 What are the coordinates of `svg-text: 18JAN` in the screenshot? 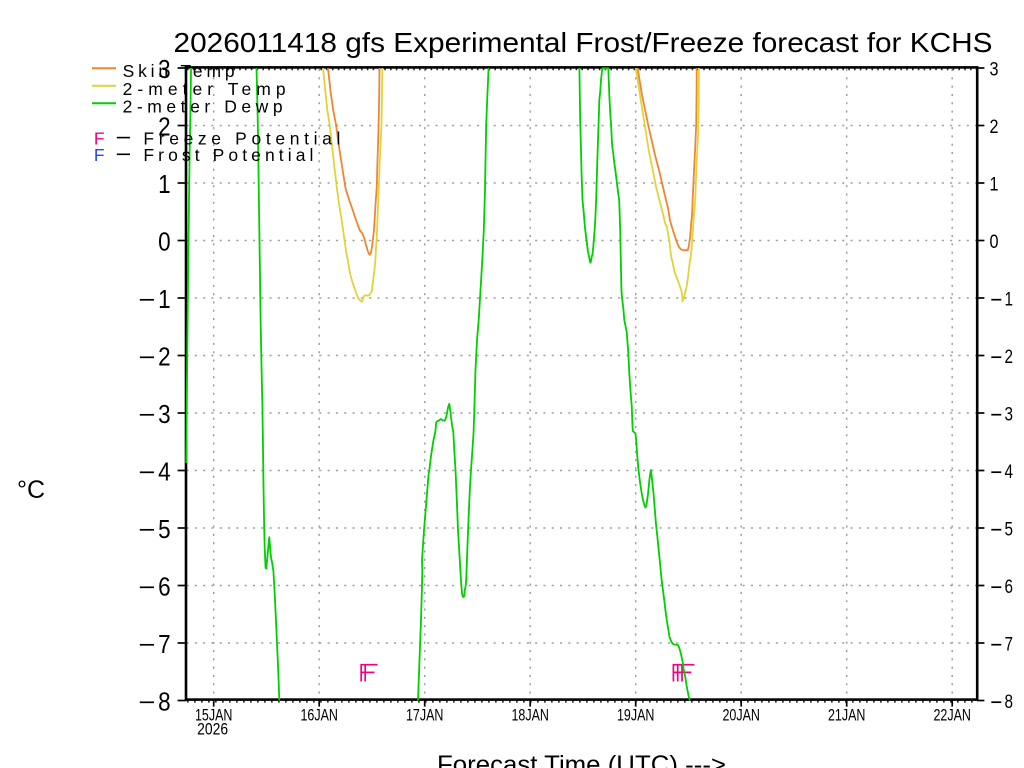 It's located at (530, 715).